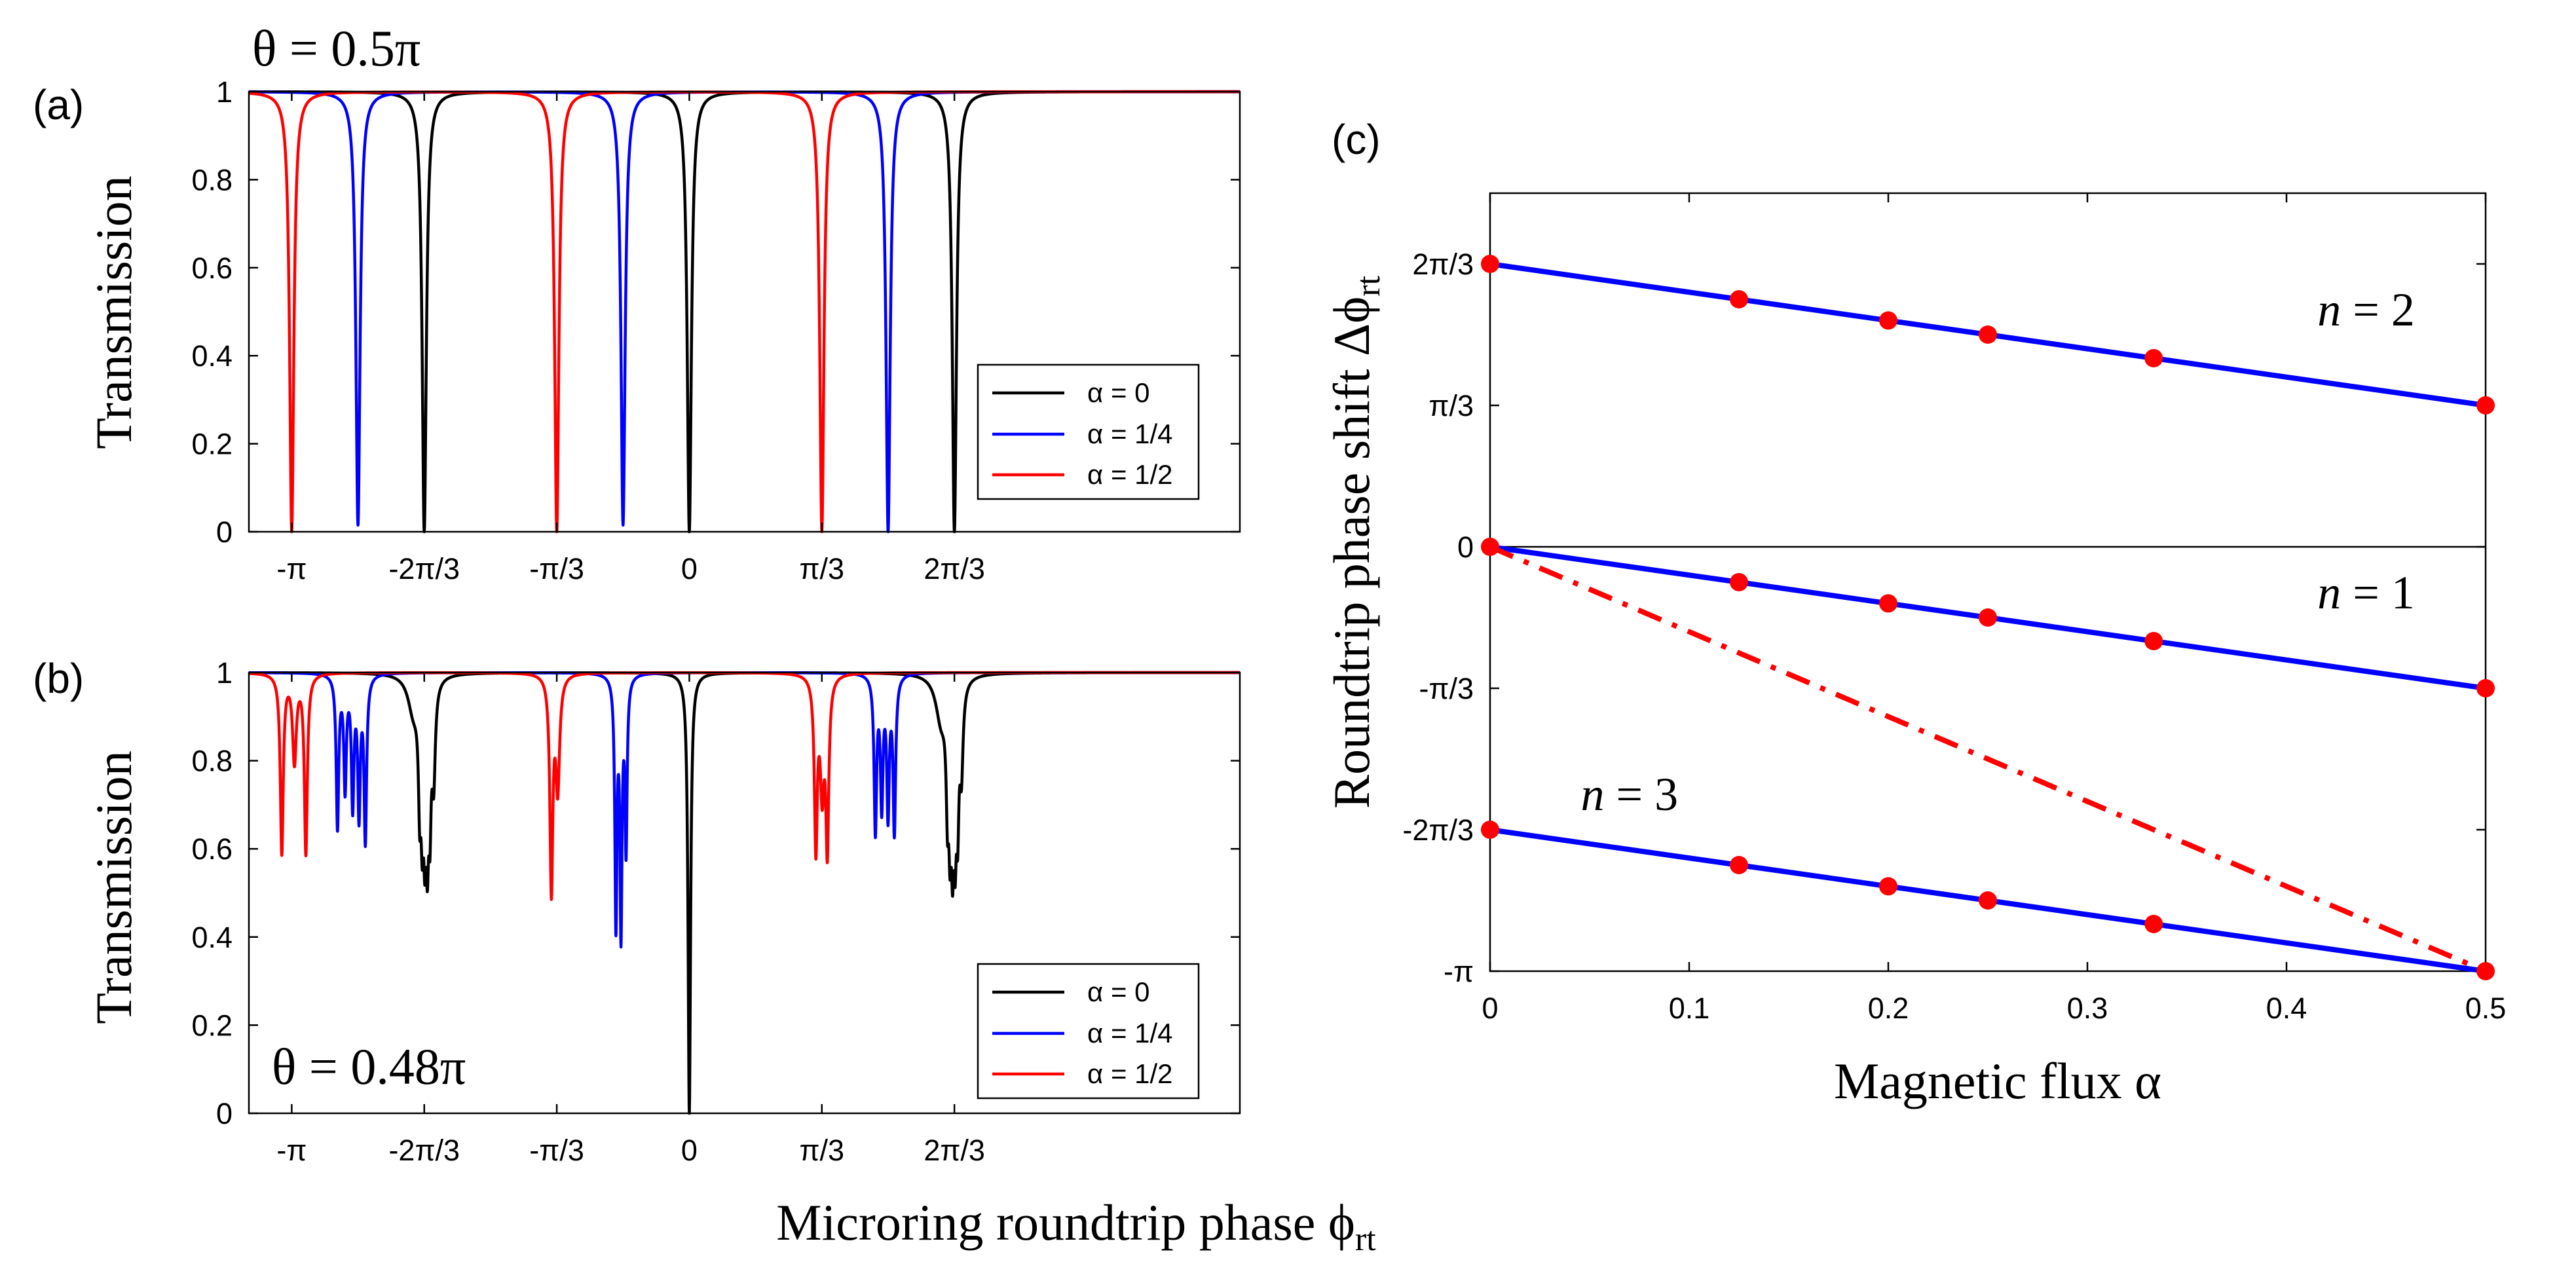  I want to click on panel-b-legend: α = 0 α = 1/4 α = 1/2, so click(1088, 1031).